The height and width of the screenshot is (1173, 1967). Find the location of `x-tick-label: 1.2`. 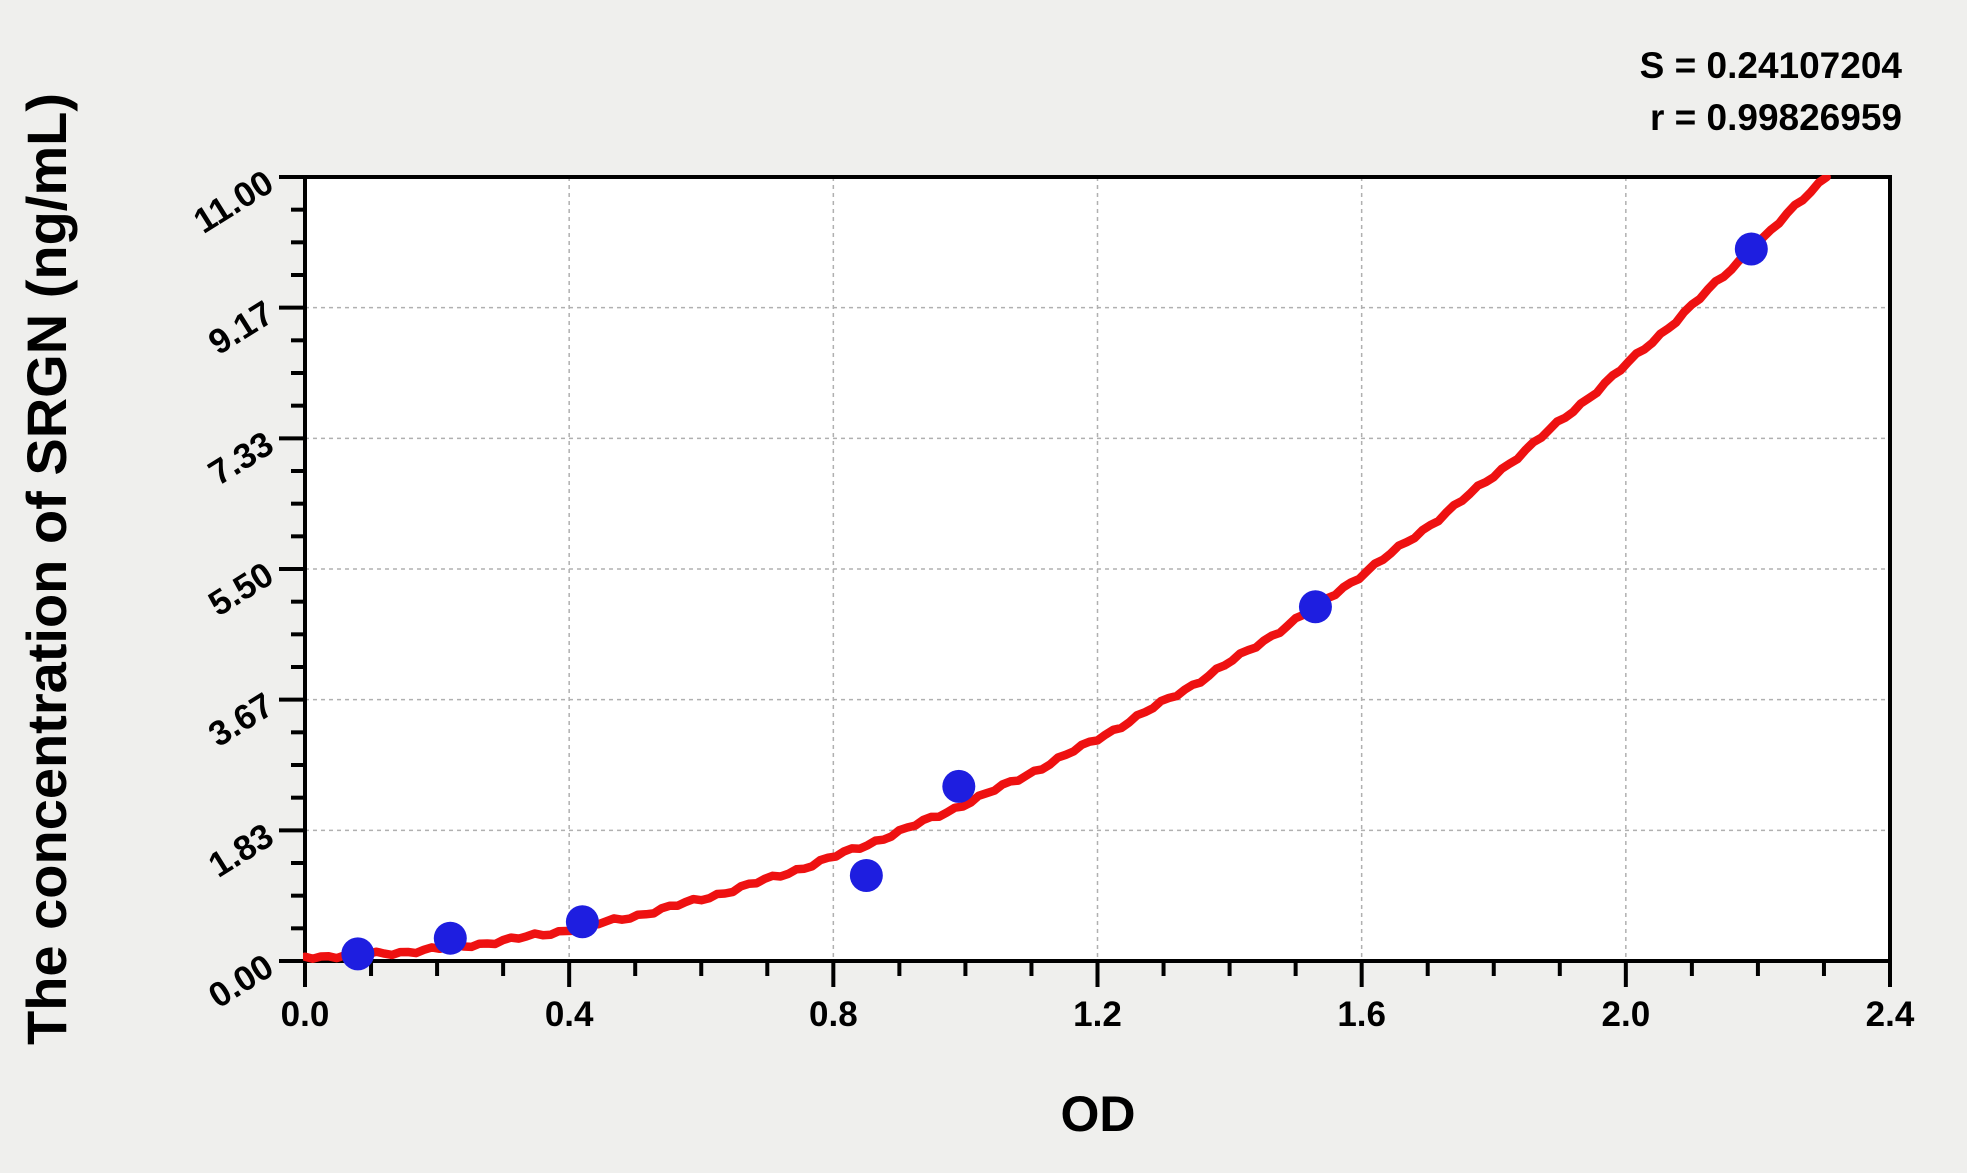

x-tick-label: 1.2 is located at coordinates (1097, 1014).